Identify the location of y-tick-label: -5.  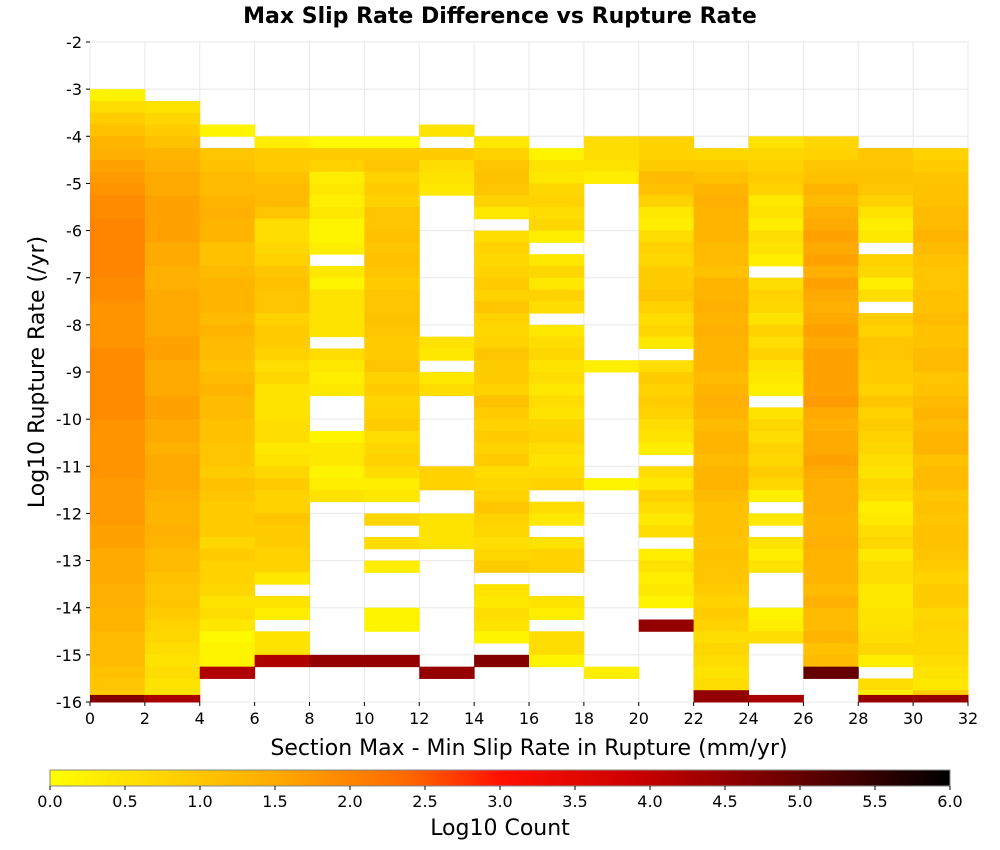
(74, 183).